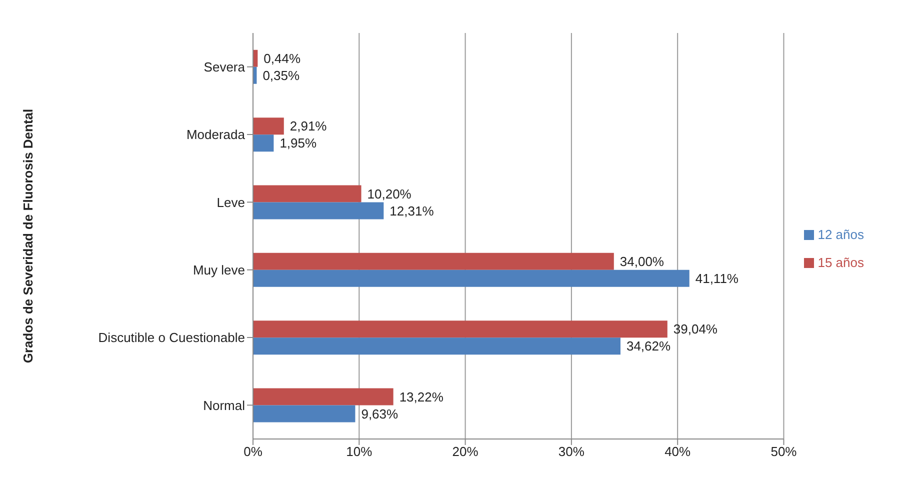 This screenshot has width=902, height=497. What do you see at coordinates (649, 346) in the screenshot?
I see `data-label: 34,62%` at bounding box center [649, 346].